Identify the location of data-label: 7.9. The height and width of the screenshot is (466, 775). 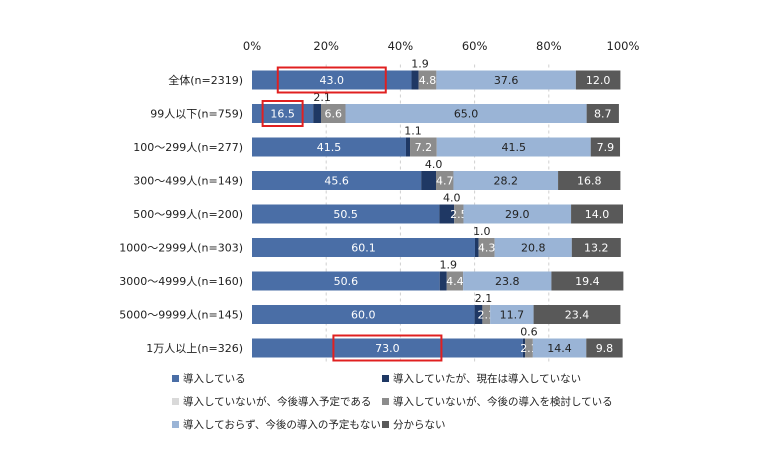
(606, 147).